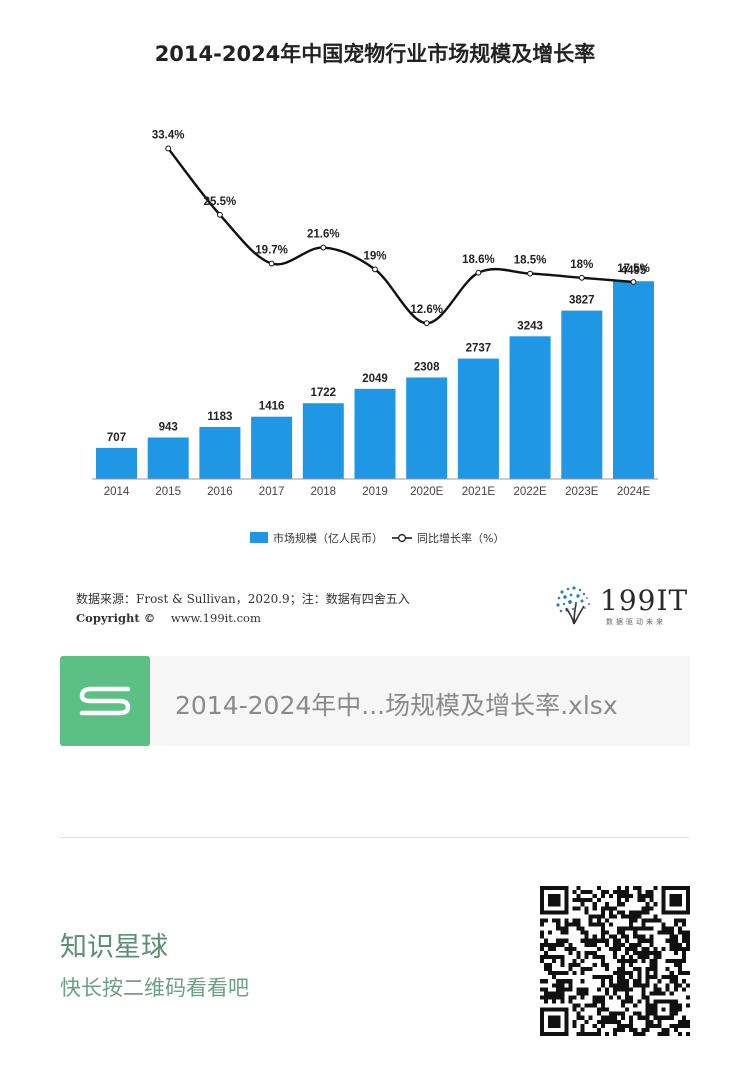 The height and width of the screenshot is (1087, 750). I want to click on x-tick-label: 2024E, so click(634, 492).